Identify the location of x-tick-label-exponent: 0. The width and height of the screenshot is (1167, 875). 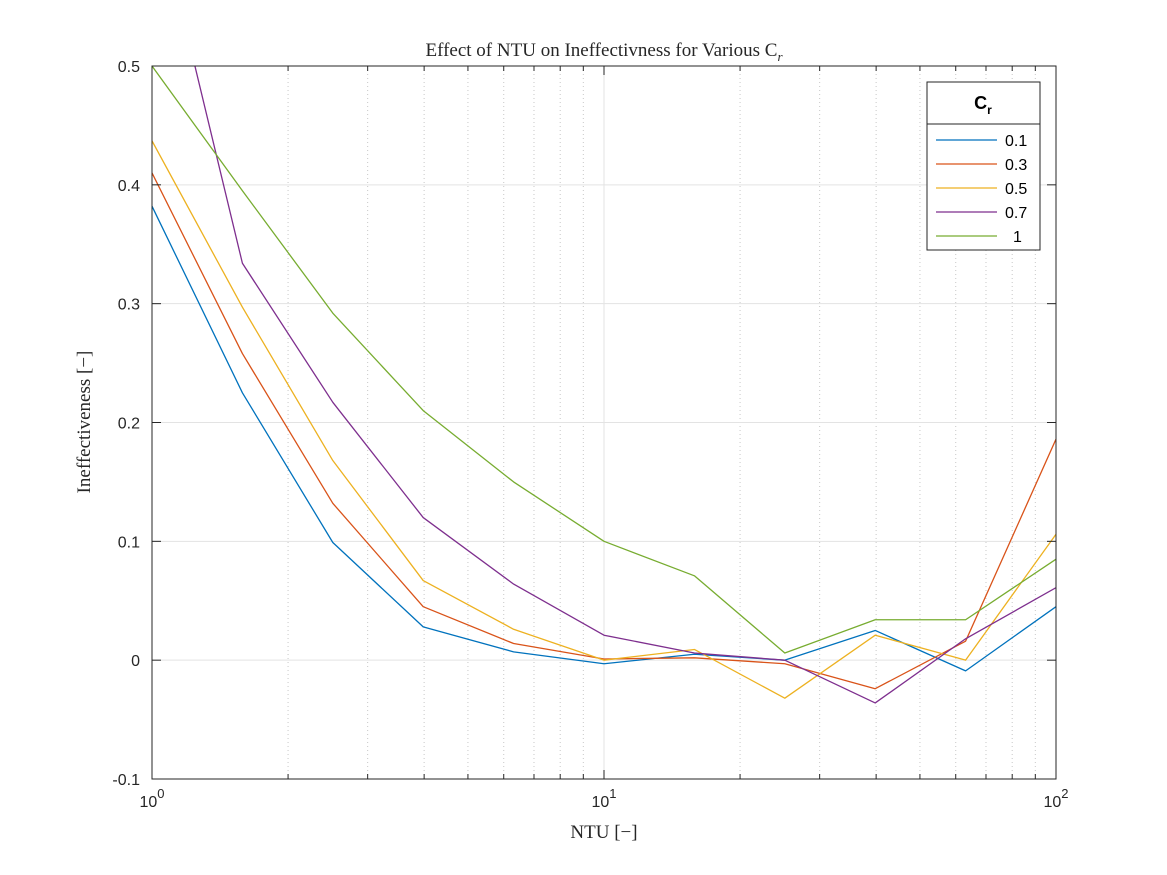
(160, 793).